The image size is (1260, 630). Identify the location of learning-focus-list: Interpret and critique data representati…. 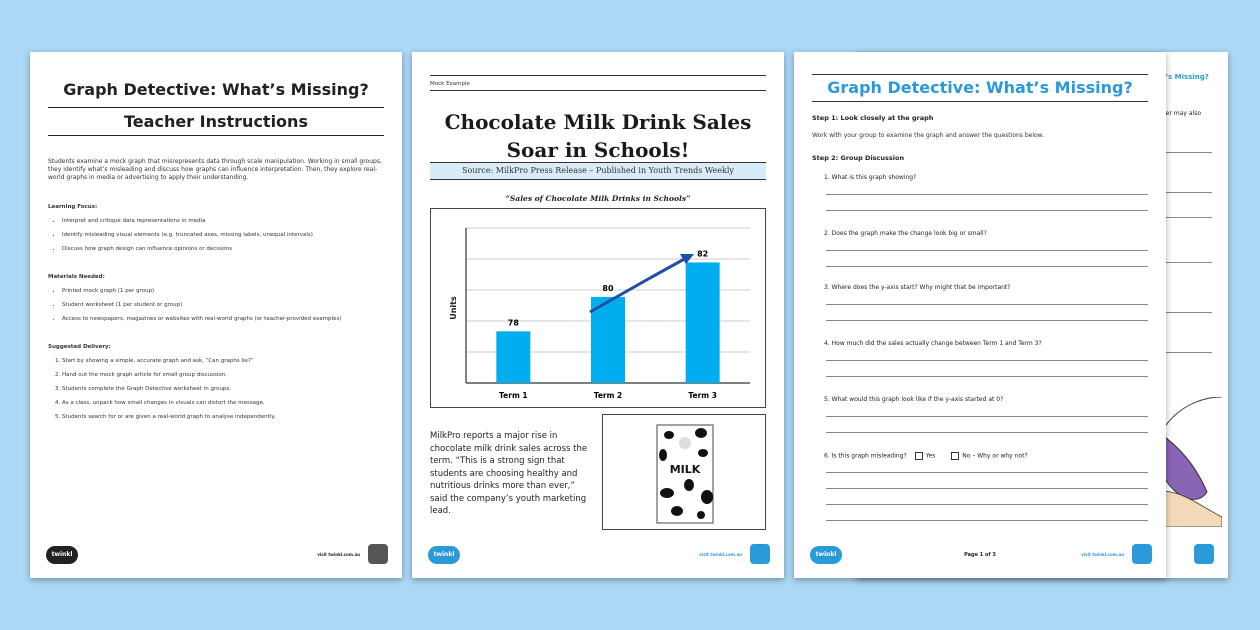
(219, 235).